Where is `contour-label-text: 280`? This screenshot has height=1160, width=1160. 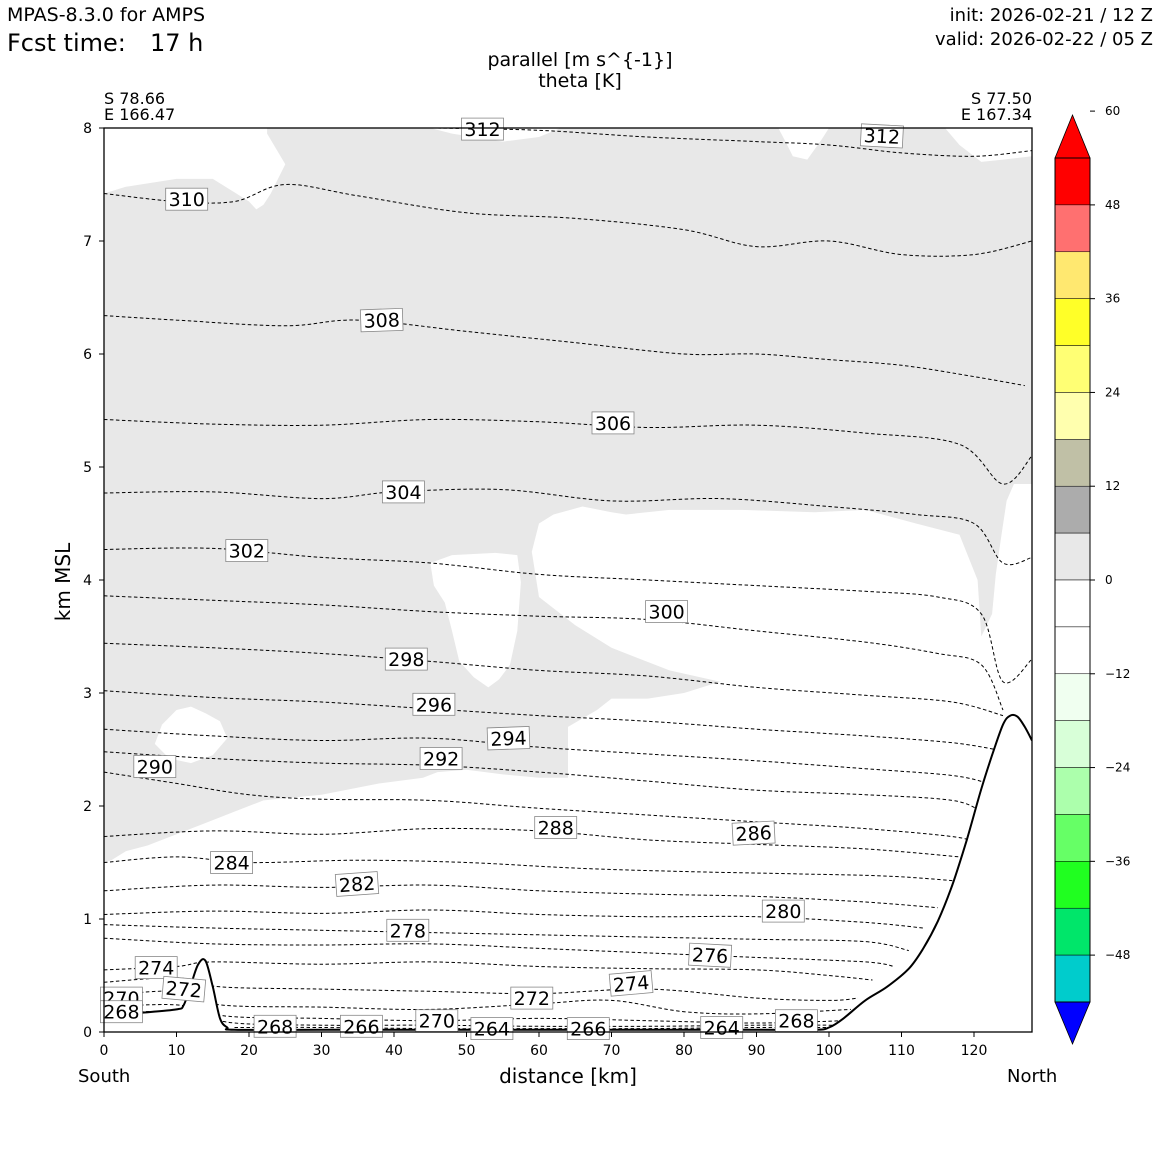 contour-label-text: 280 is located at coordinates (783, 912).